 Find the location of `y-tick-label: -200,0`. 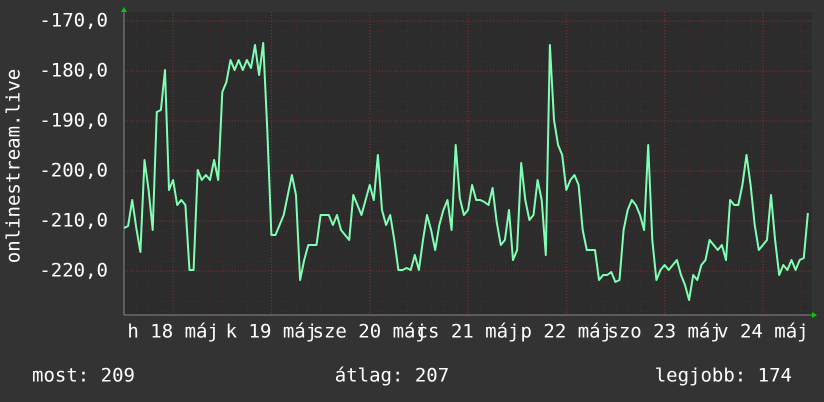

y-tick-label: -200,0 is located at coordinates (73, 171).